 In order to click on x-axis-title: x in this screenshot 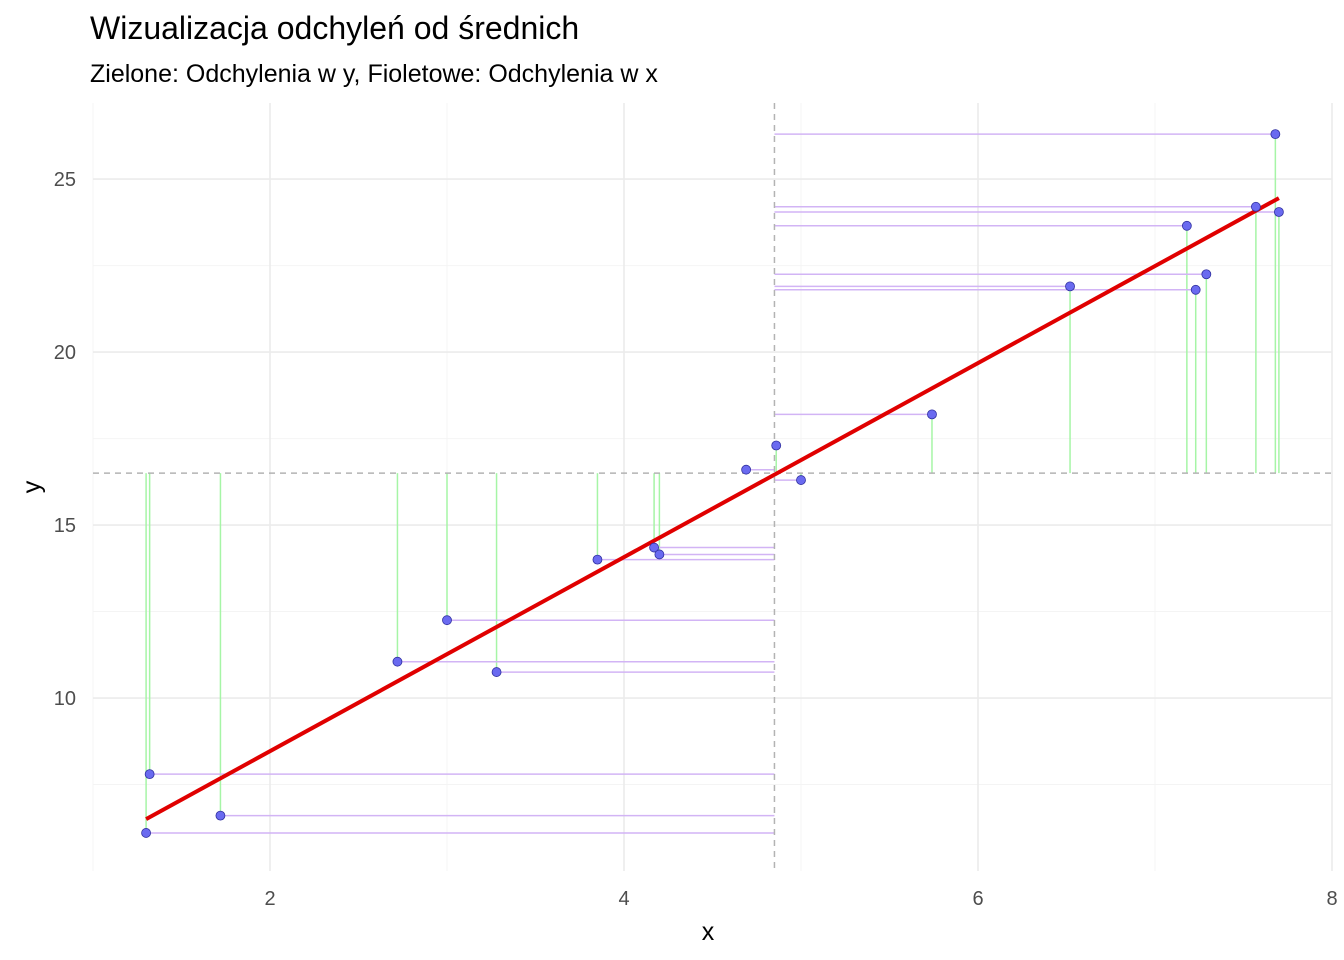, I will do `click(708, 932)`.